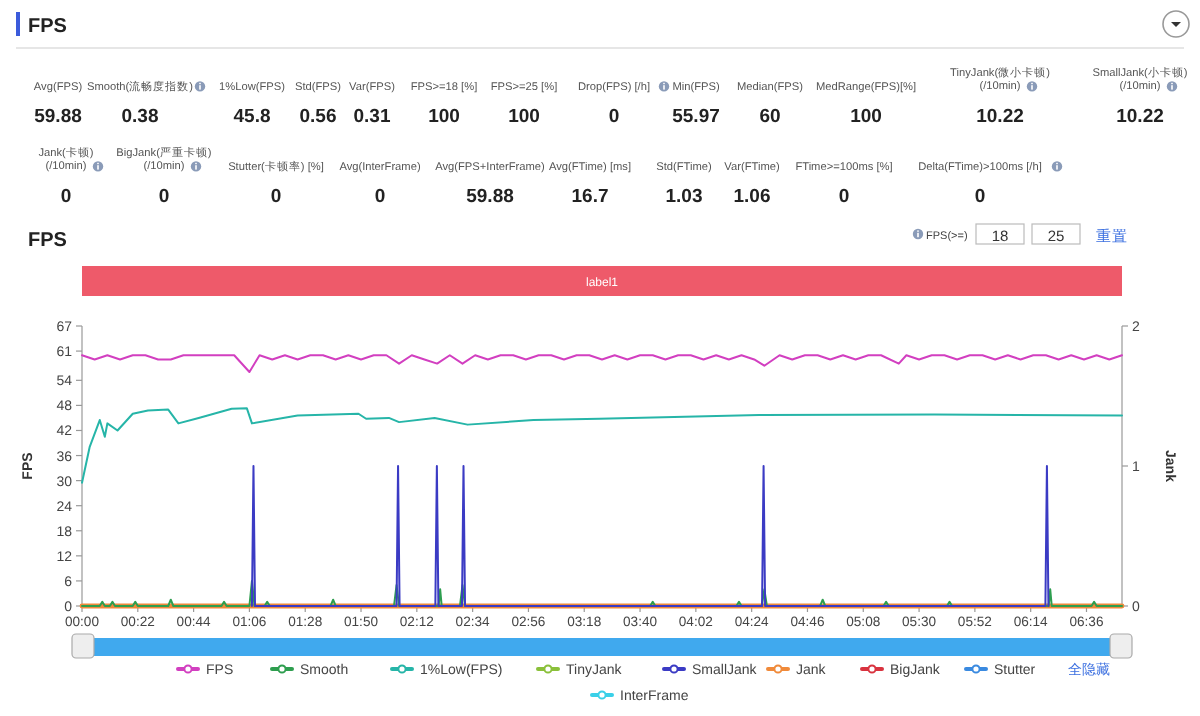 Image resolution: width=1200 pixels, height=716 pixels. Describe the element at coordinates (770, 117) in the screenshot. I see `data-label: 60` at that location.